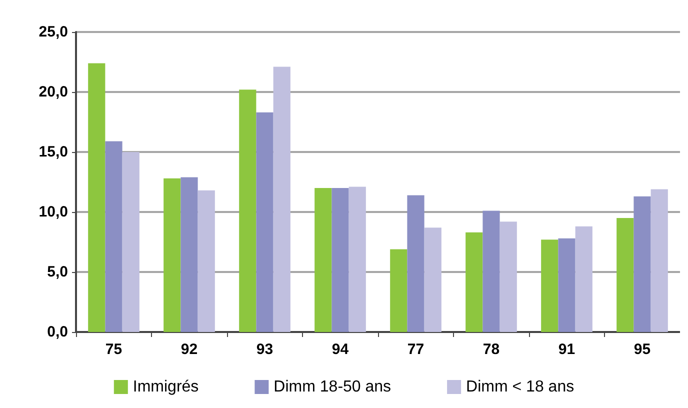  What do you see at coordinates (53, 212) in the screenshot?
I see `y-tick-label: 10,0` at bounding box center [53, 212].